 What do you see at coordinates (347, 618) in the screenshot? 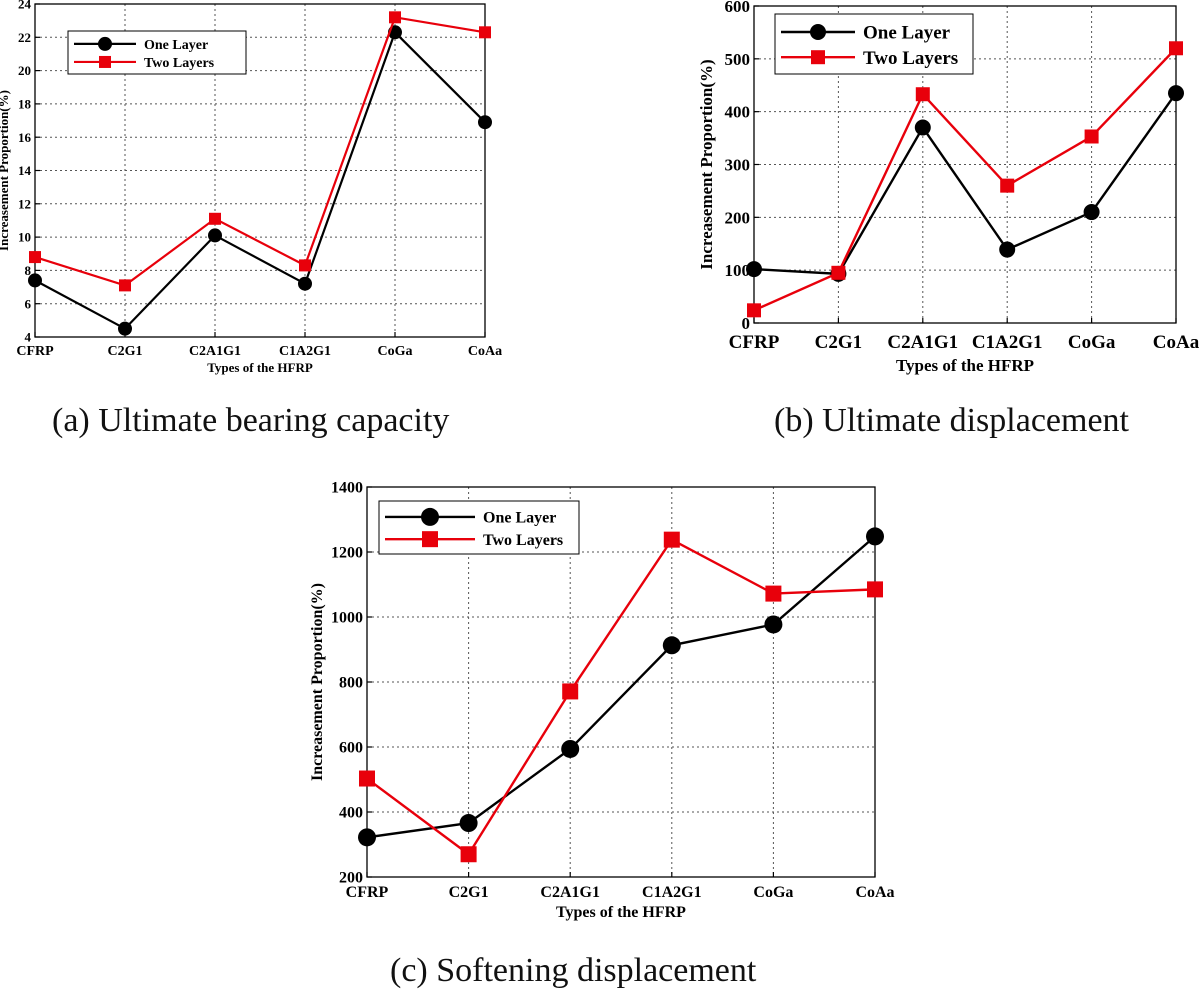
I see `y-tick-label: 1000` at bounding box center [347, 618].